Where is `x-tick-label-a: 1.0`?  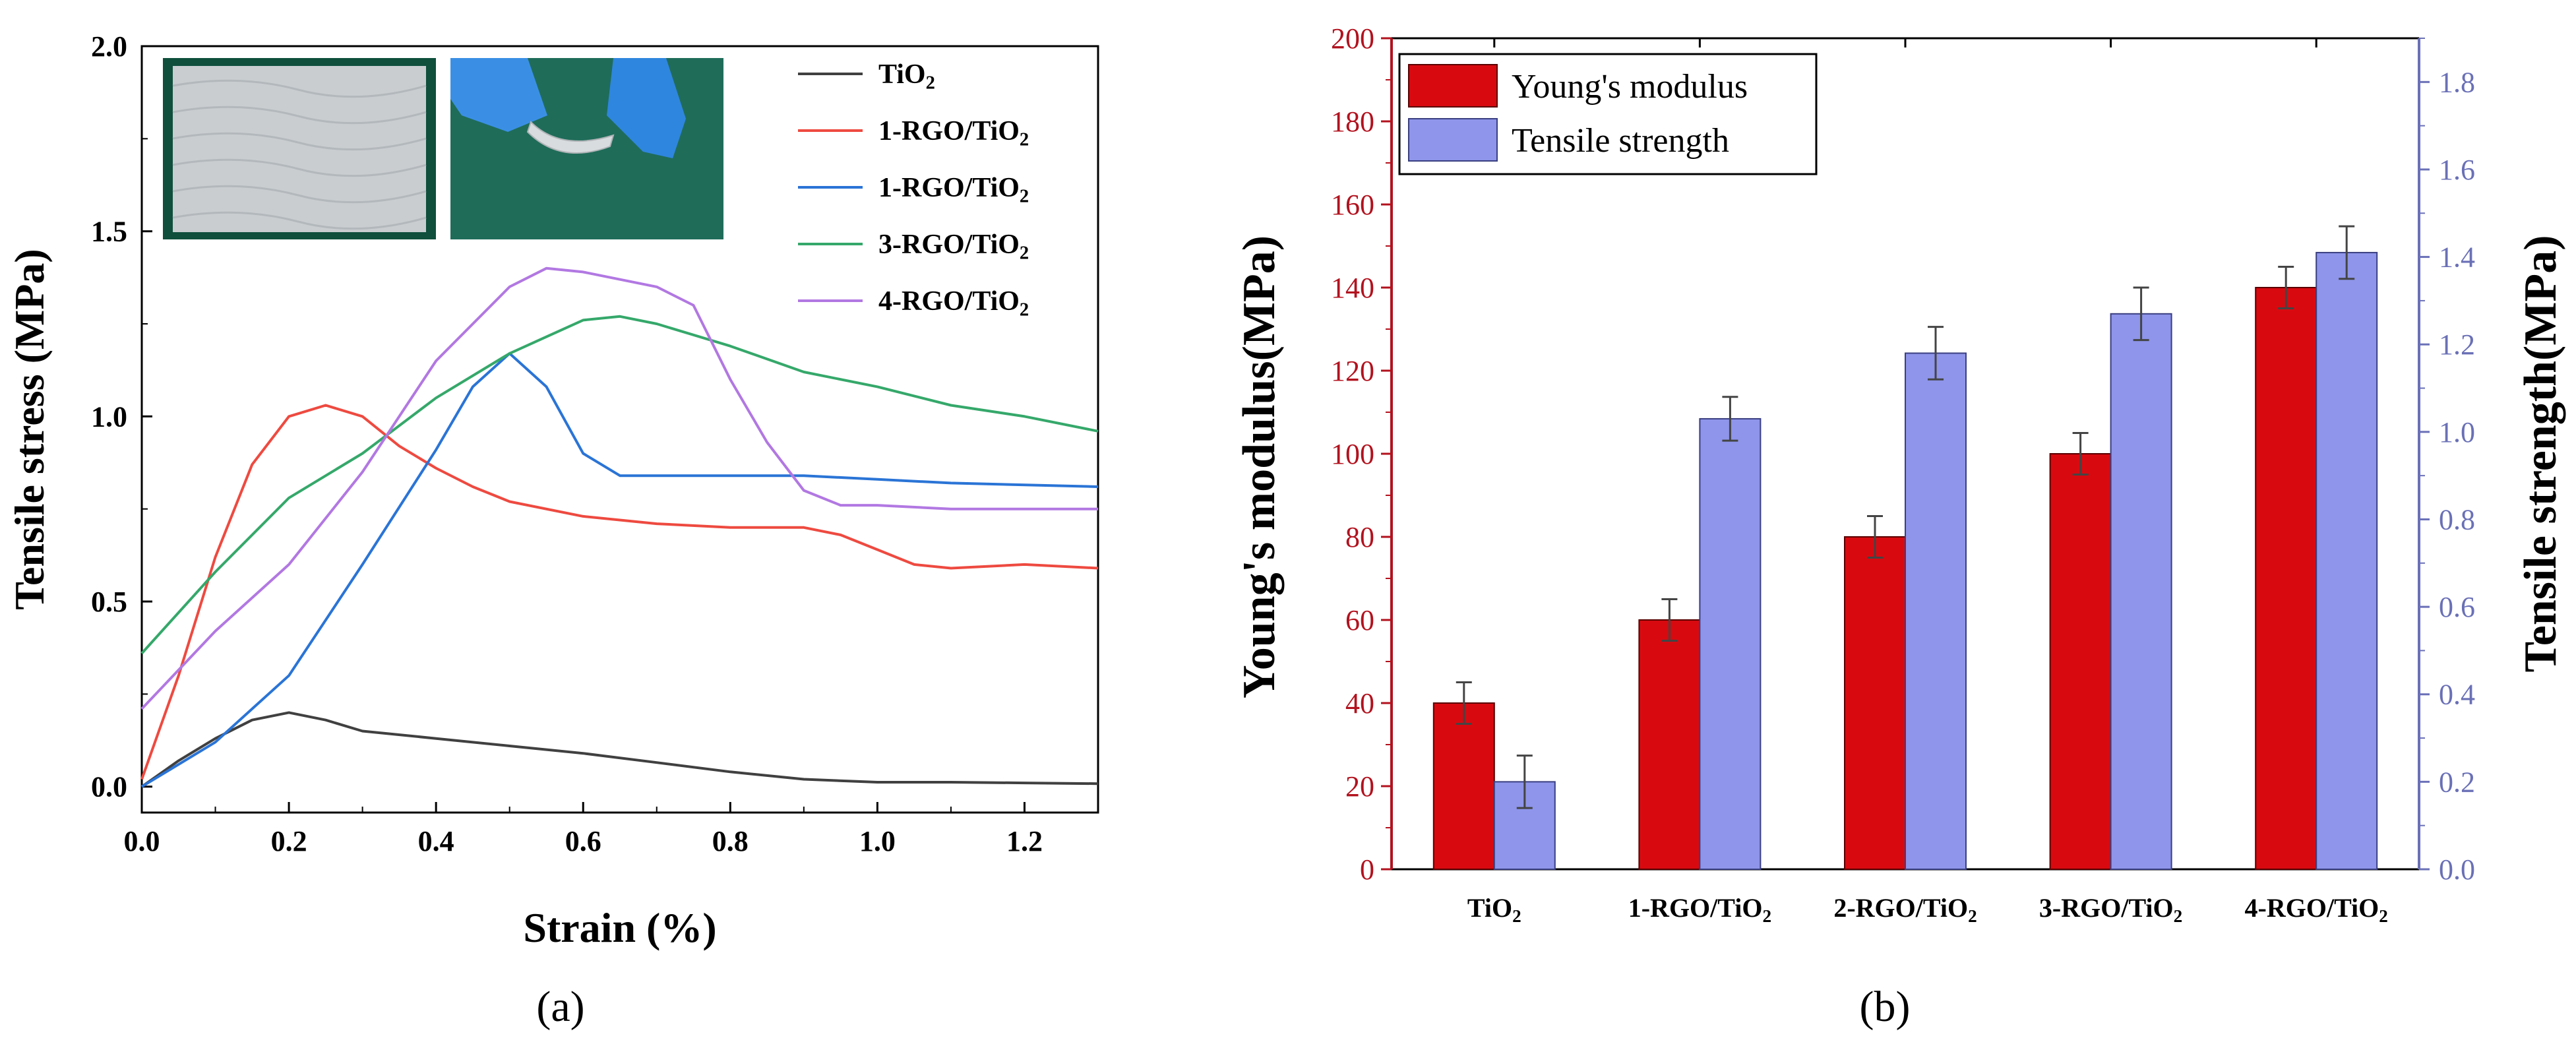 x-tick-label-a: 1.0 is located at coordinates (877, 841).